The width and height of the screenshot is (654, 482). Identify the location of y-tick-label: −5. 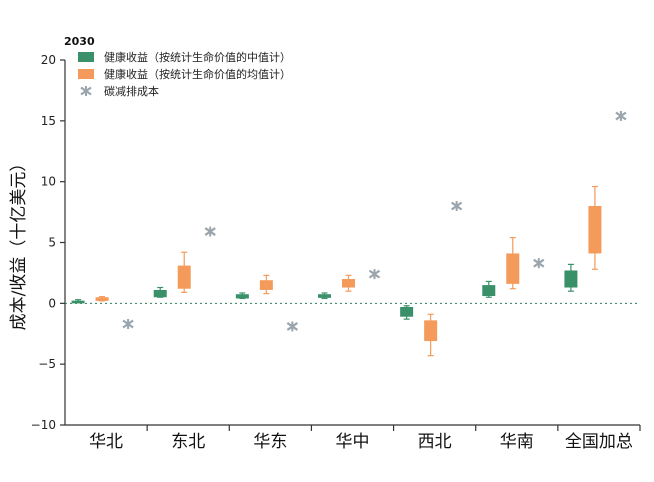
(47, 364).